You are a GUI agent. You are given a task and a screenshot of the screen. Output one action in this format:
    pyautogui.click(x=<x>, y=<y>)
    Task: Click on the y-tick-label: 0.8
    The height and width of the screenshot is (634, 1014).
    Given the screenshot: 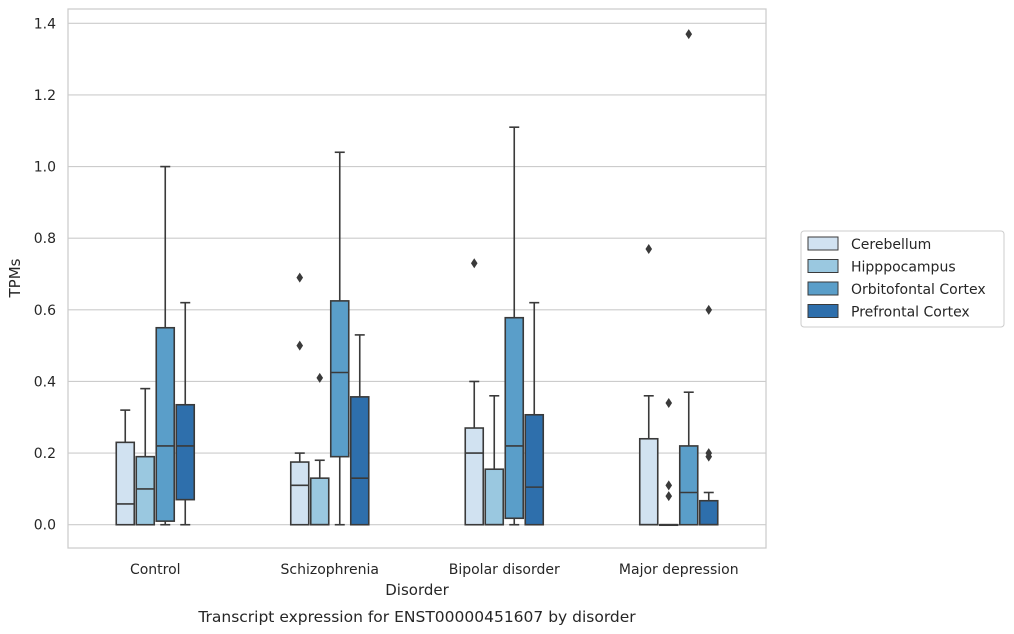 What is the action you would take?
    pyautogui.click(x=45, y=239)
    